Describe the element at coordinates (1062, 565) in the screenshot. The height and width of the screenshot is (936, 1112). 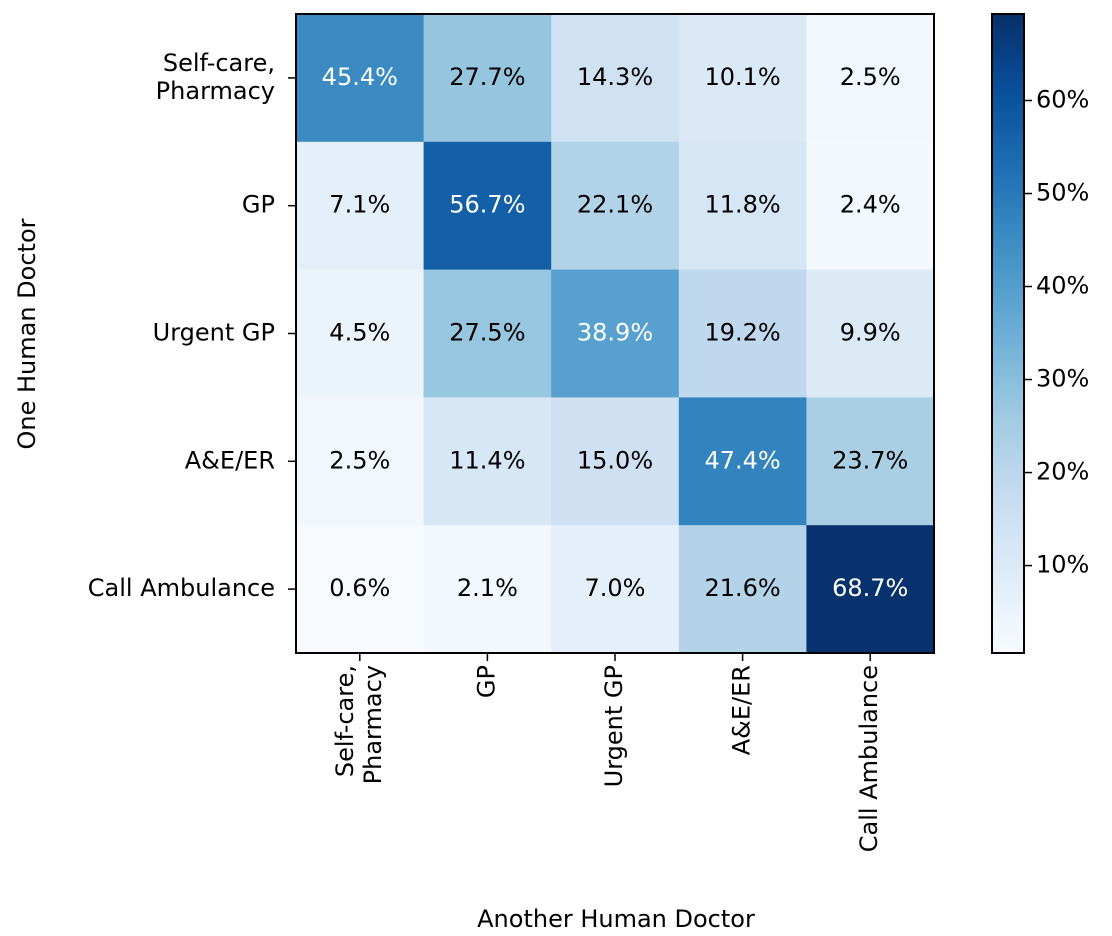
I see `colorbar-tick-label: 10%` at that location.